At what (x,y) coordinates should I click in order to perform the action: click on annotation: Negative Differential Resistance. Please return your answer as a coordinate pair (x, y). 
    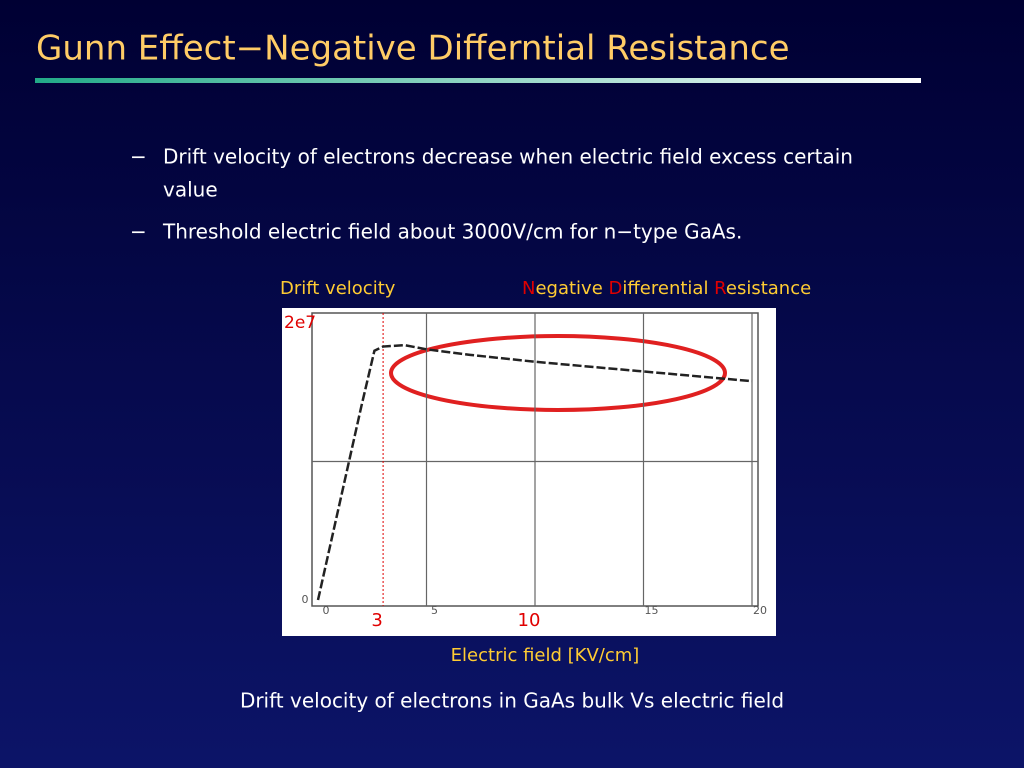
    Looking at the image, I should click on (666, 288).